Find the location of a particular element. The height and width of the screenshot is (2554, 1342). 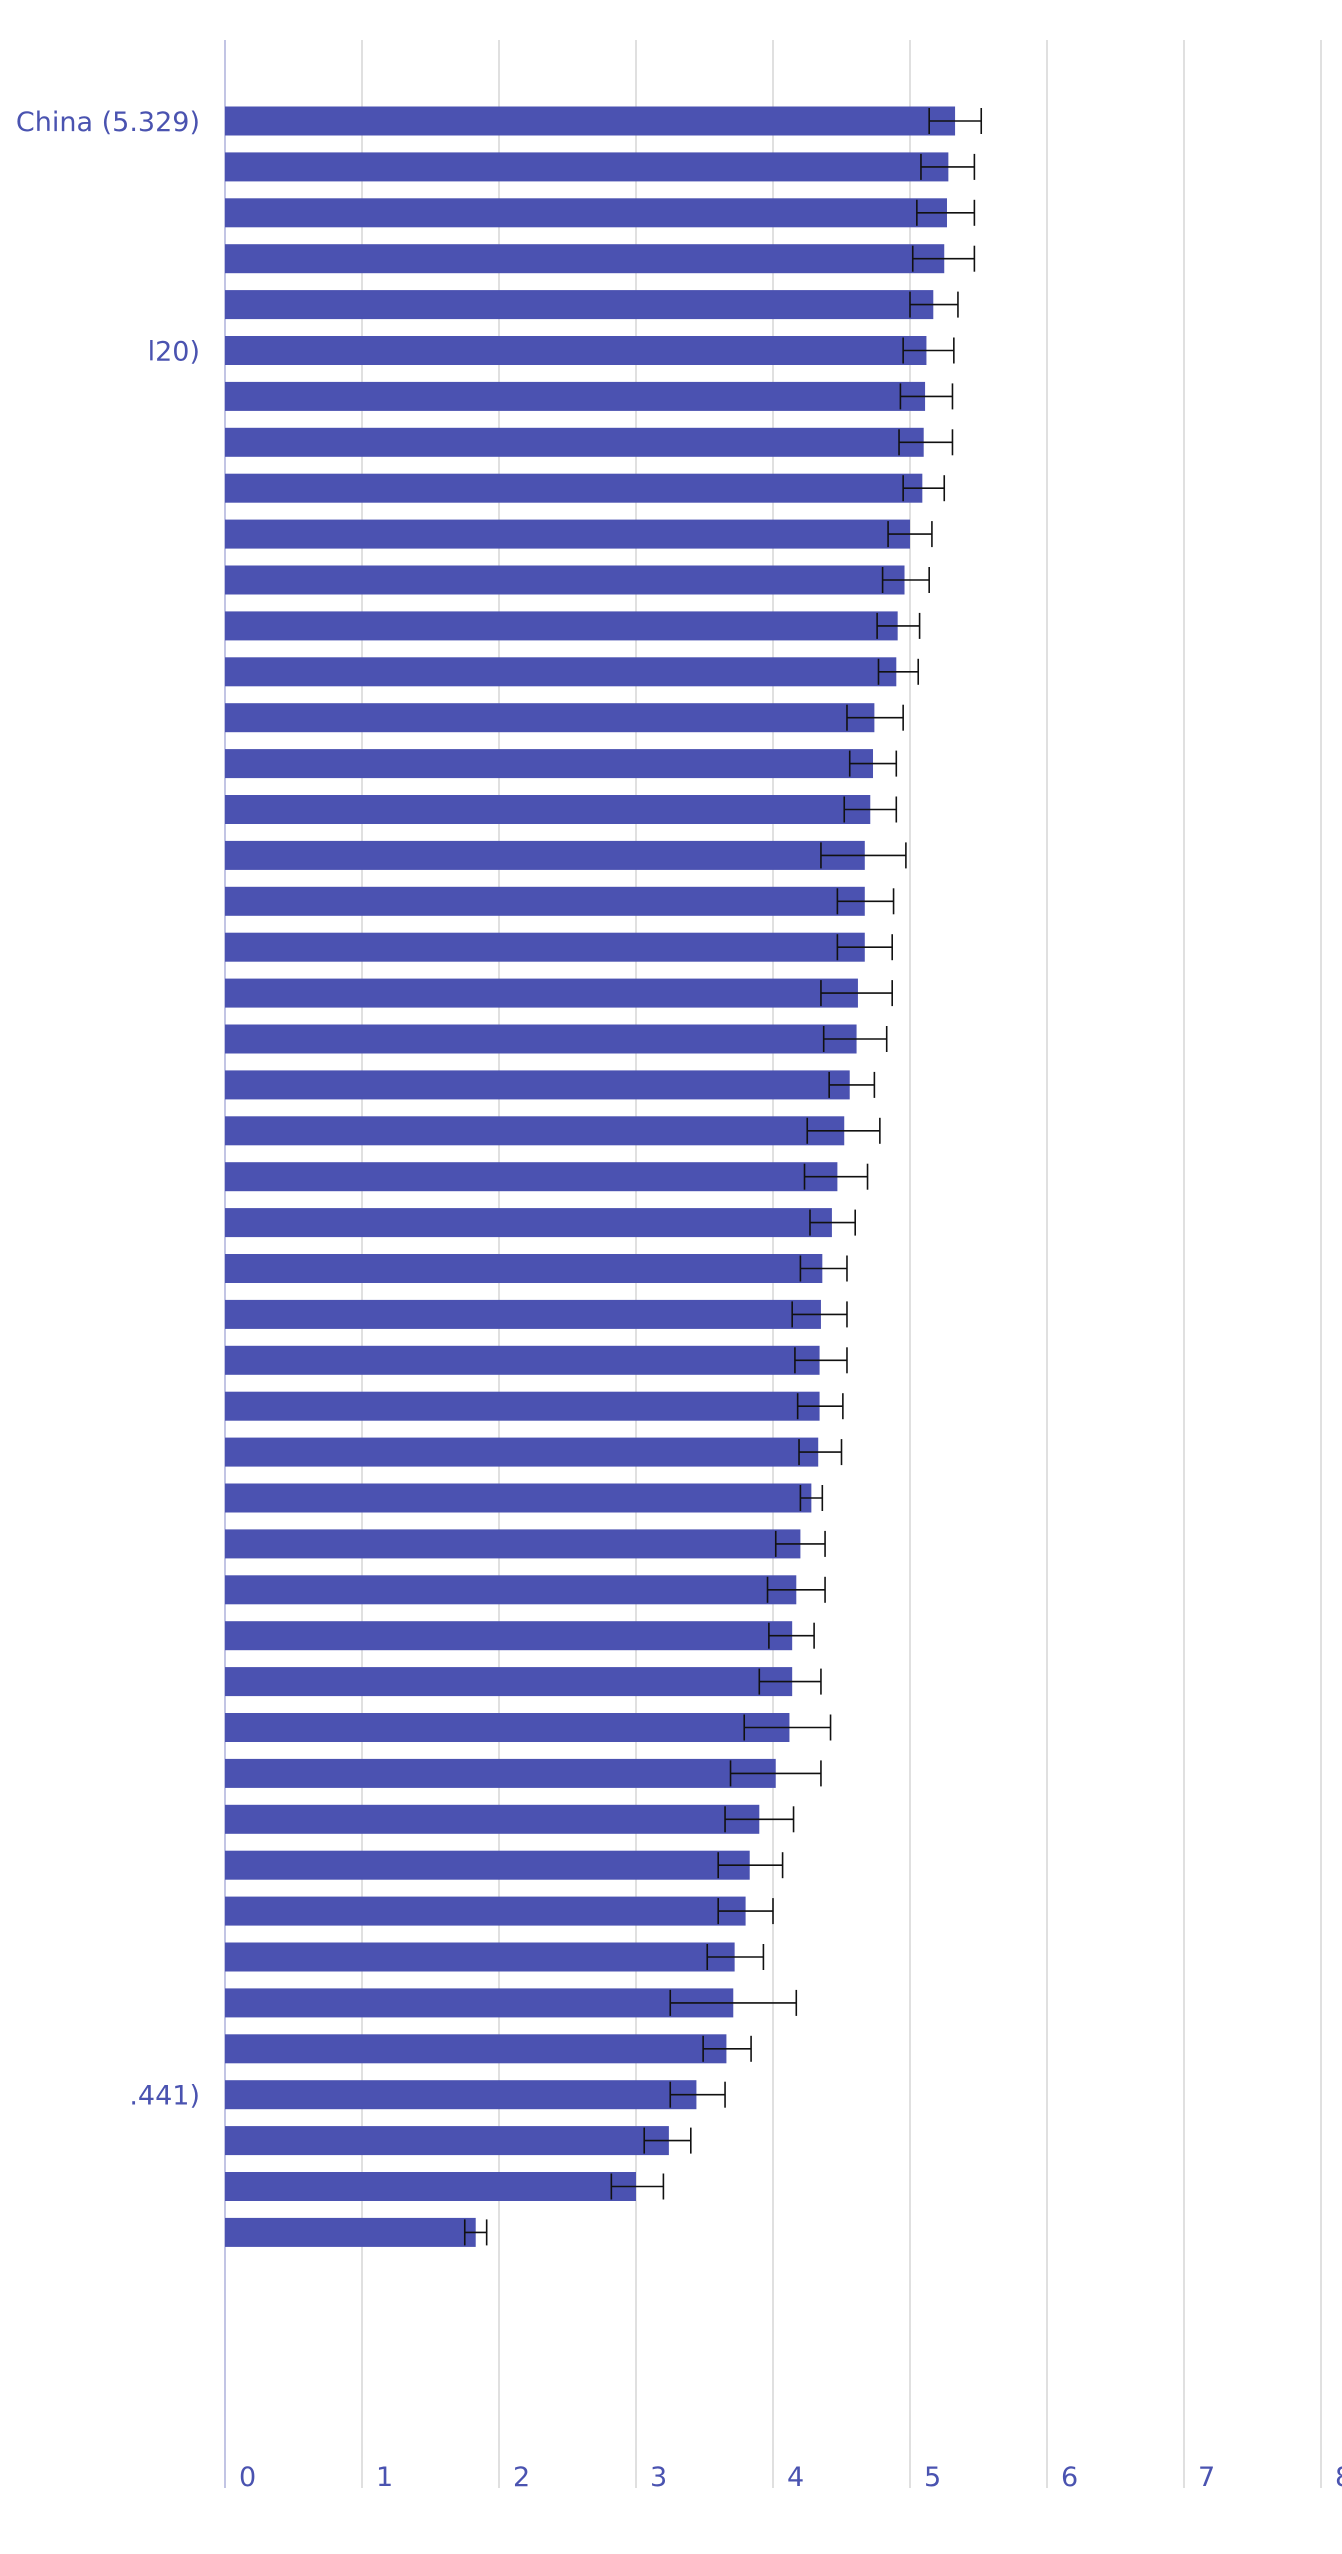

x-tick-label-1: 1 is located at coordinates (384, 2477).